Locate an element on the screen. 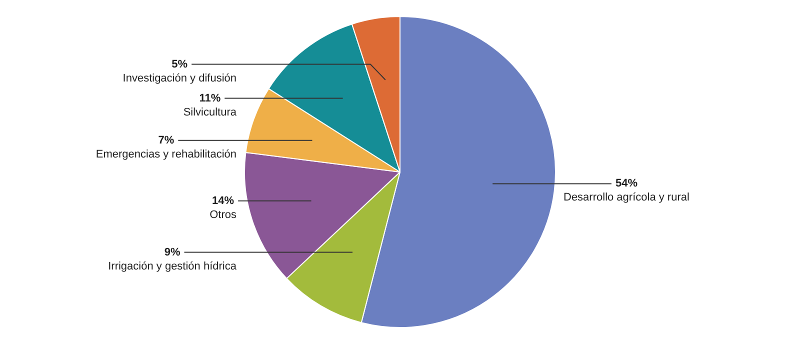 Image resolution: width=800 pixels, height=344 pixels. data-label: 54% is located at coordinates (626, 184).